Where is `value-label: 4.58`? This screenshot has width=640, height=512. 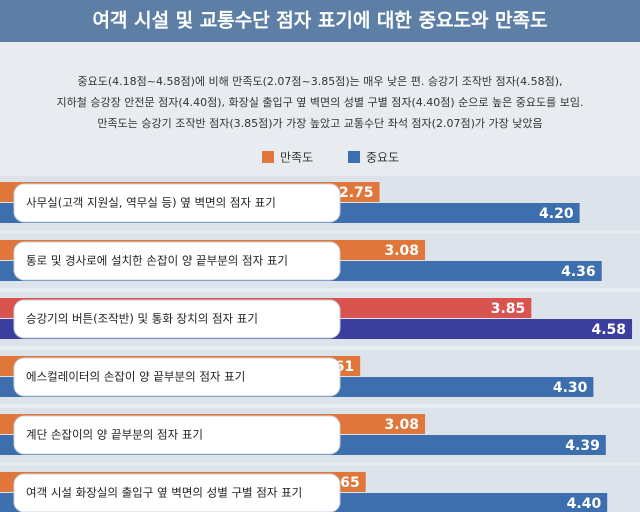
value-label: 4.58 is located at coordinates (608, 330).